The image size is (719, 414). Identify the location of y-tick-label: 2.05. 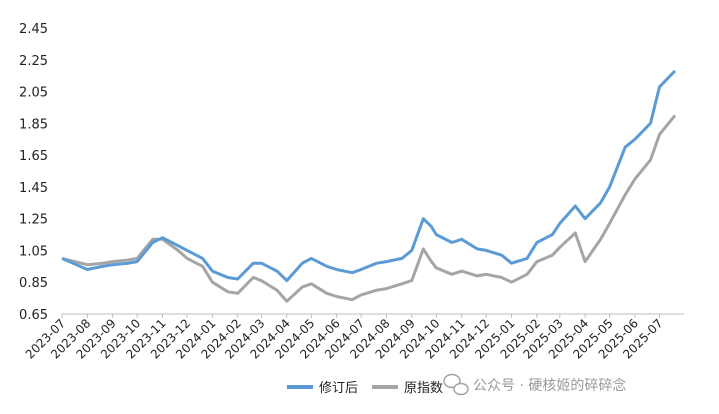
(33, 93).